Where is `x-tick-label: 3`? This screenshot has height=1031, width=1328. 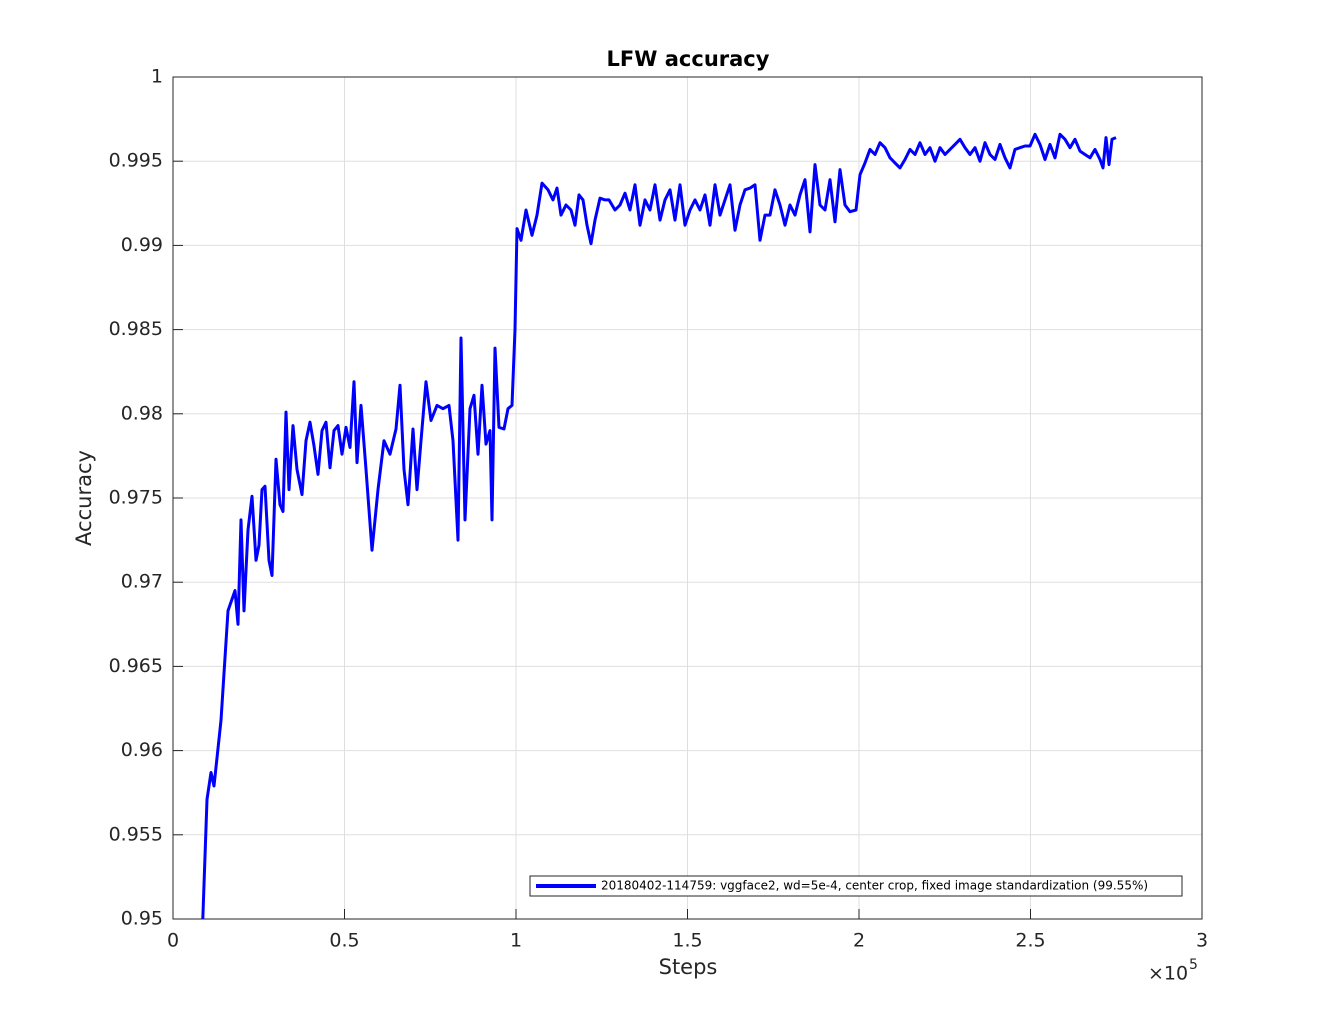 x-tick-label: 3 is located at coordinates (1202, 941).